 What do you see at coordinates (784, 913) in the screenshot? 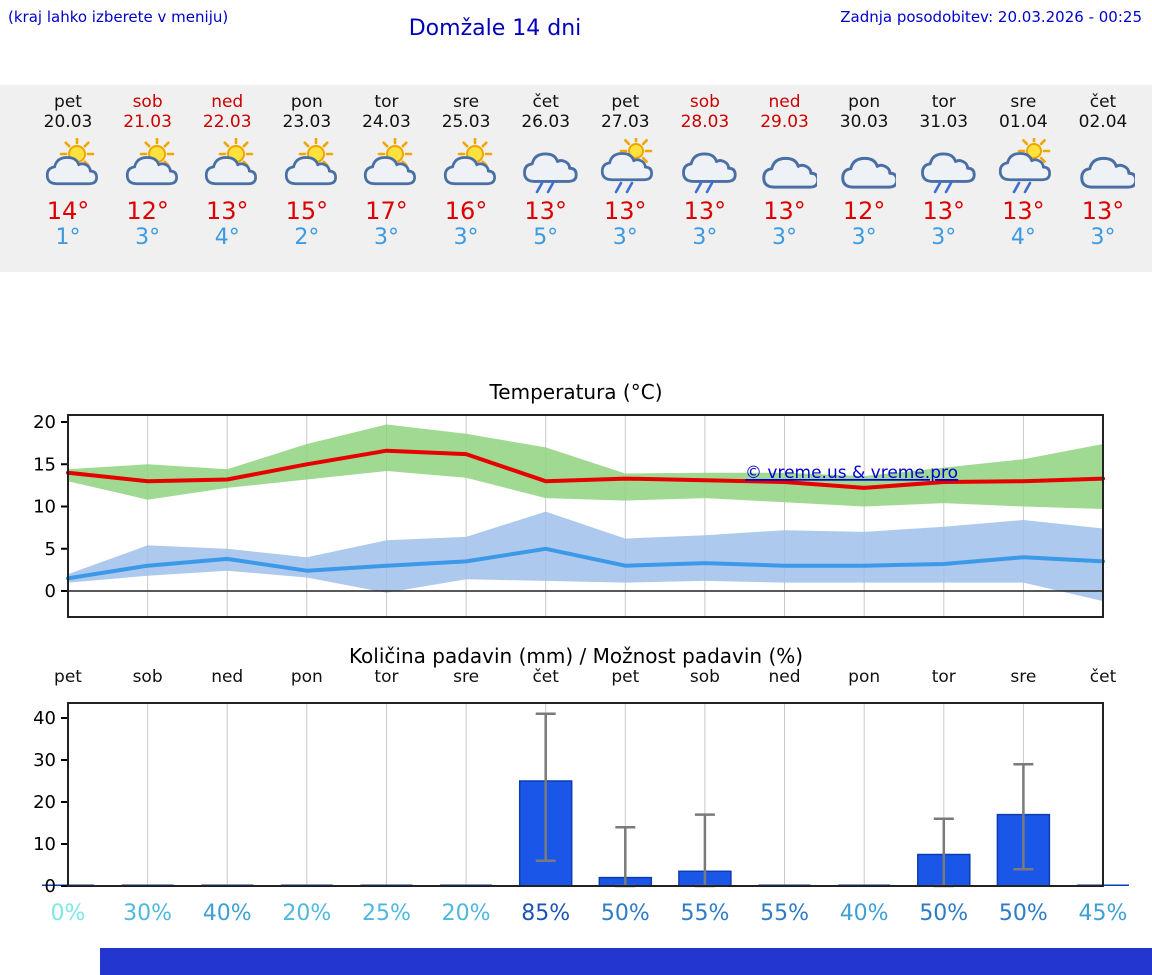
I see `precip-probability: 55%` at bounding box center [784, 913].